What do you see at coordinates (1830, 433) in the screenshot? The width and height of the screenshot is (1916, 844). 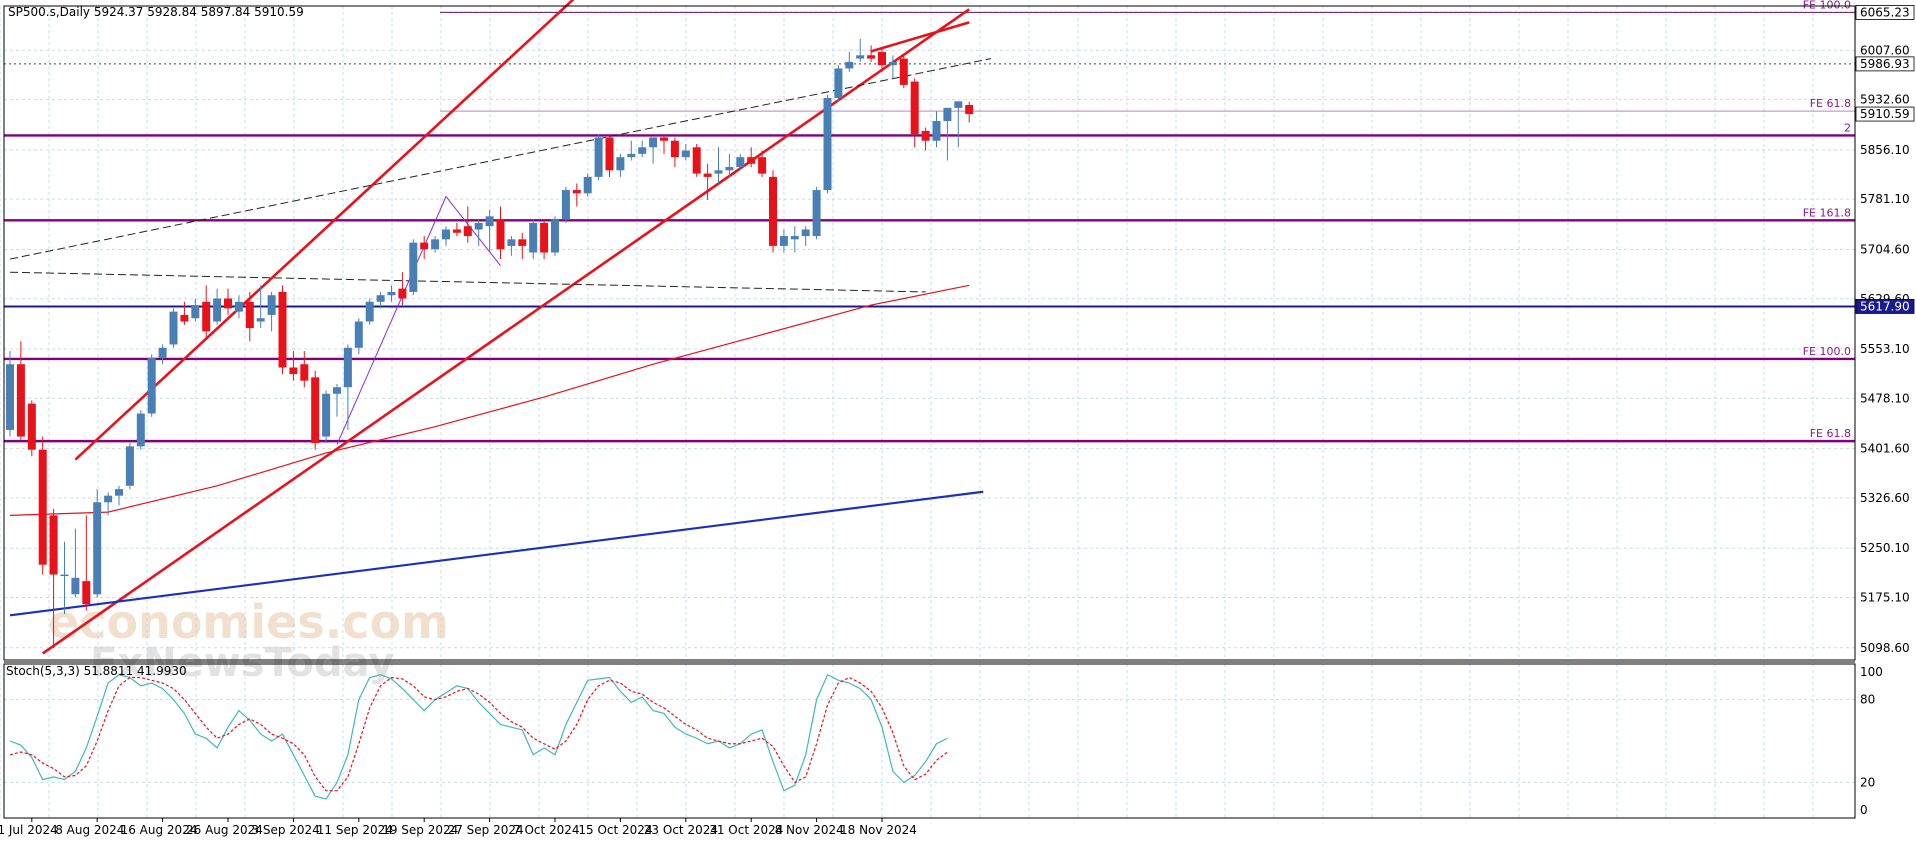 I see `fe-level-label: FE 61.8` at bounding box center [1830, 433].